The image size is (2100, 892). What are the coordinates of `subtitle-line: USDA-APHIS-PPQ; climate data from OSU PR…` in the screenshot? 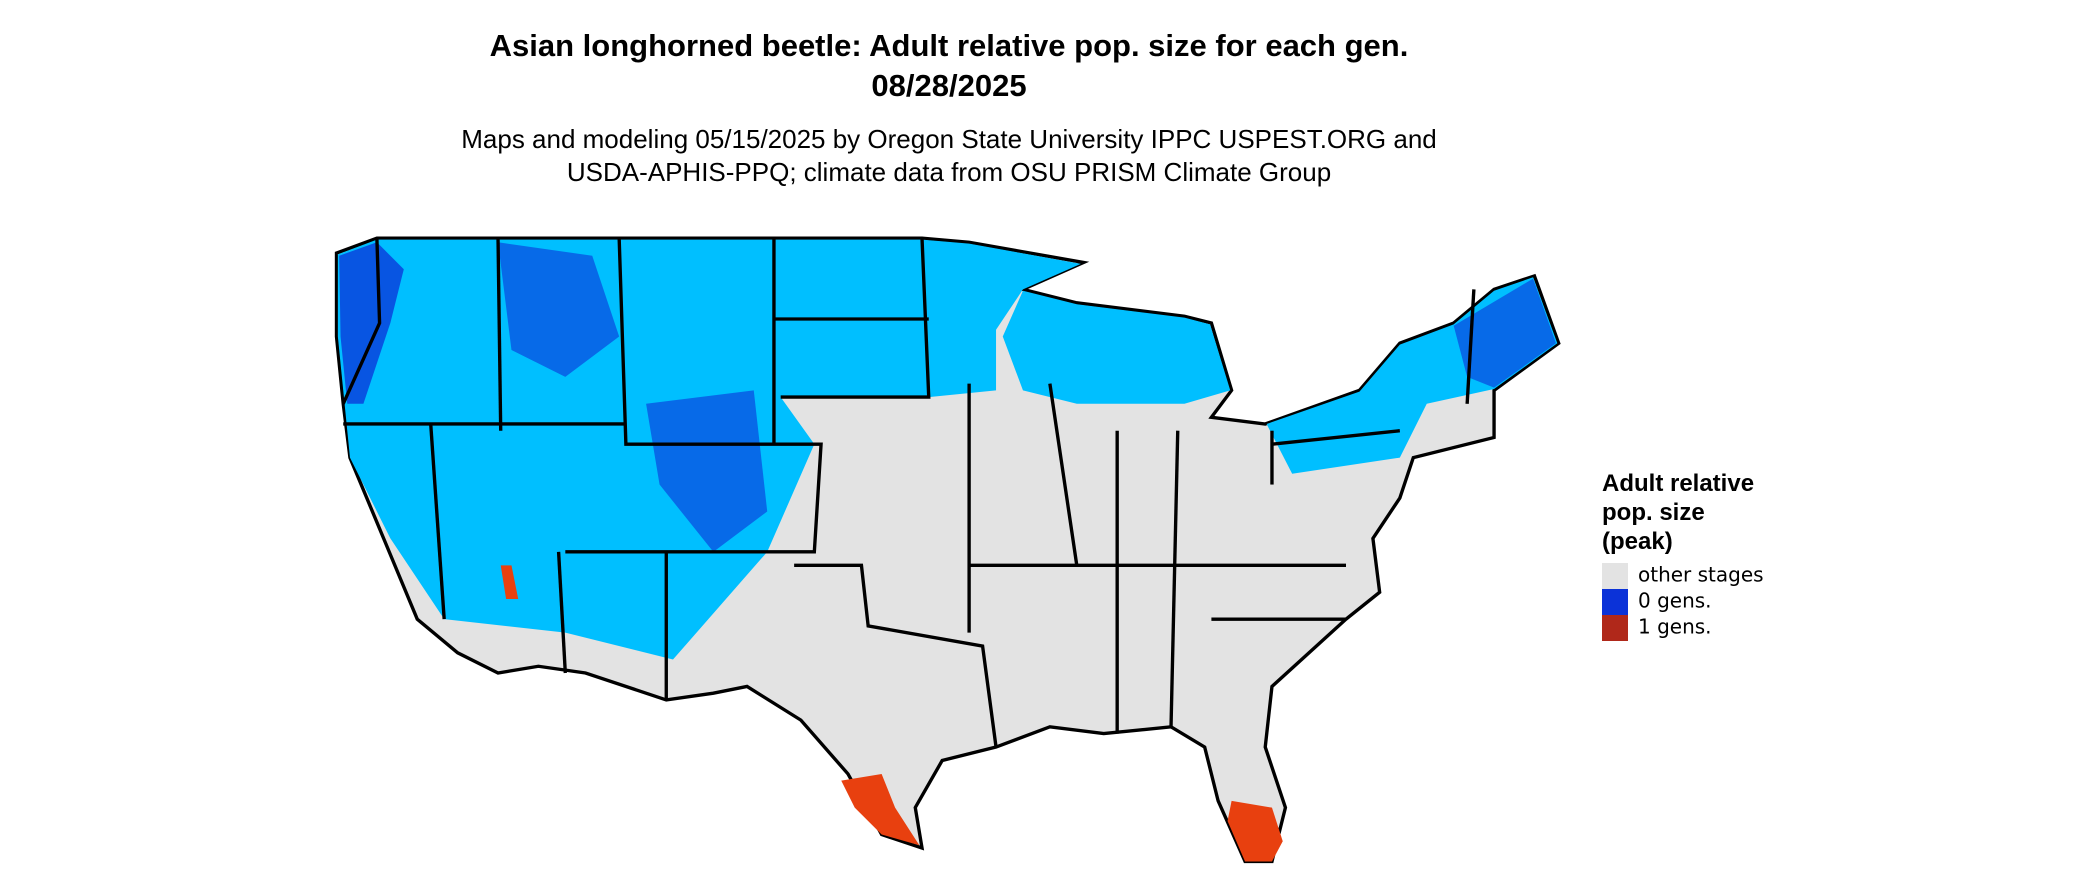 It's located at (949, 172).